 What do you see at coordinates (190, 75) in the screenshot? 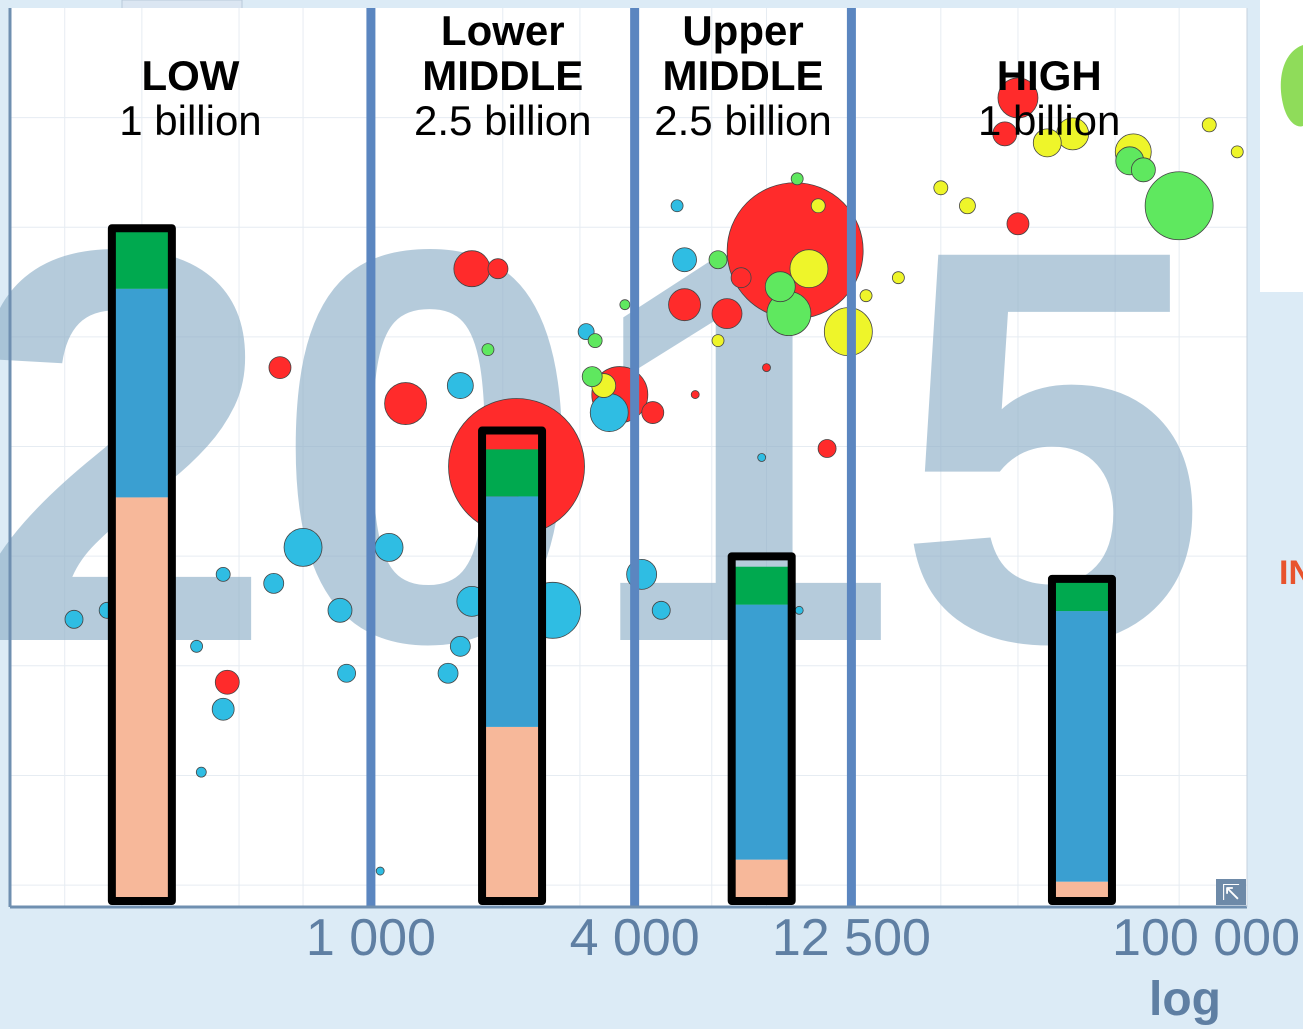
I see `bracket-title: LOW` at bounding box center [190, 75].